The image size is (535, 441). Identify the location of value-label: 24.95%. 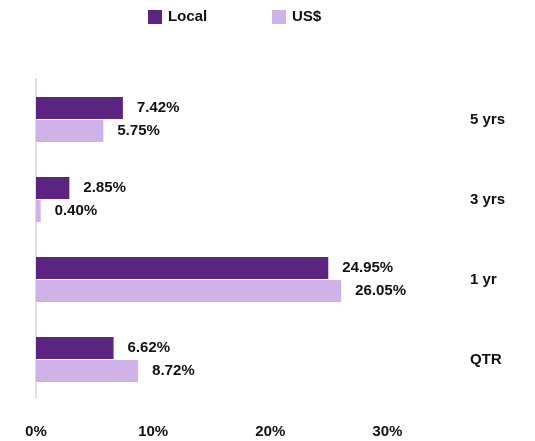
(367, 267).